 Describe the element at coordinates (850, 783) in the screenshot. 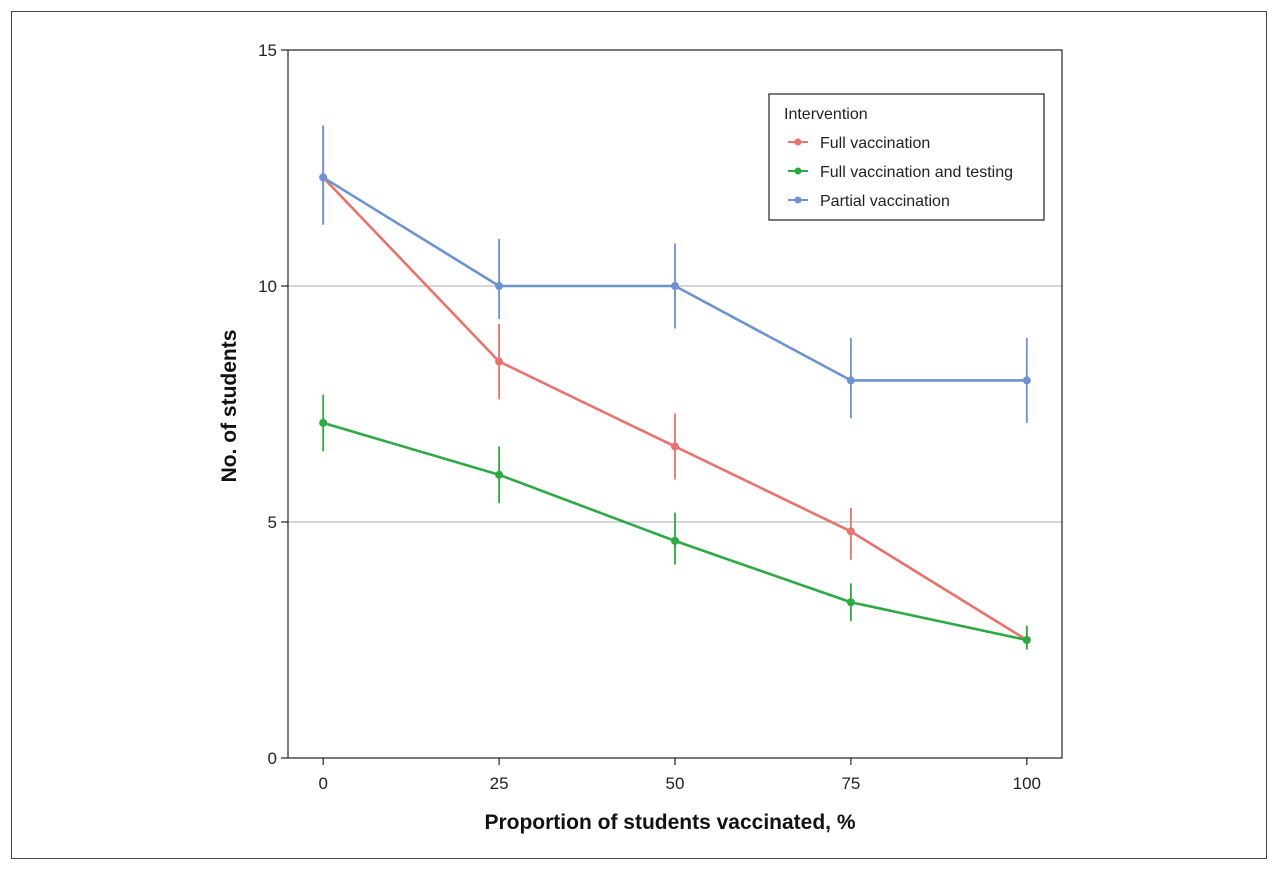

I see `x-tick-label: 75` at that location.